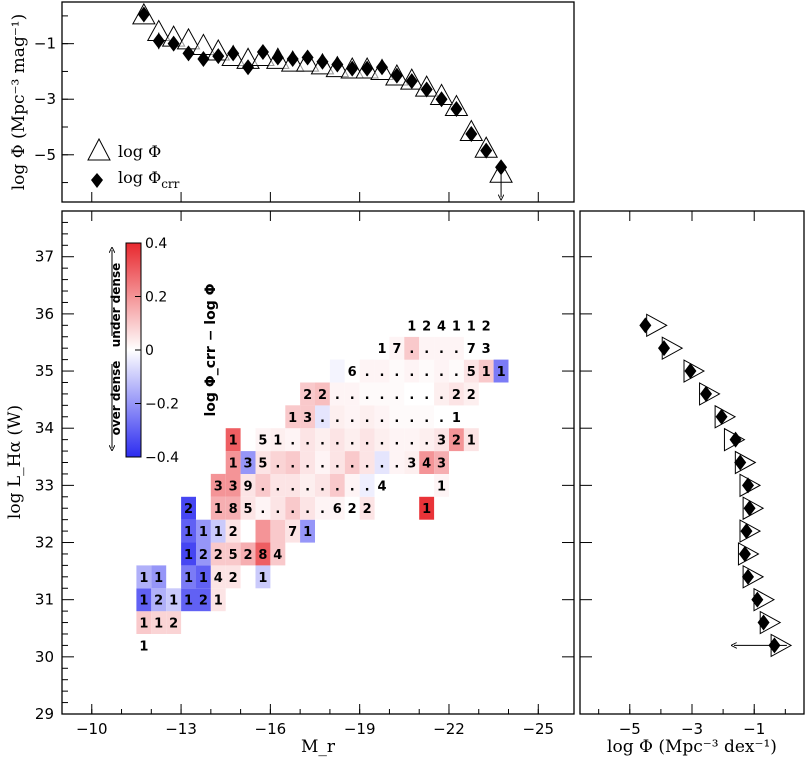 Image resolution: width=806 pixels, height=766 pixels. Describe the element at coordinates (44, 428) in the screenshot. I see `main-y-tick-label: 34` at that location.